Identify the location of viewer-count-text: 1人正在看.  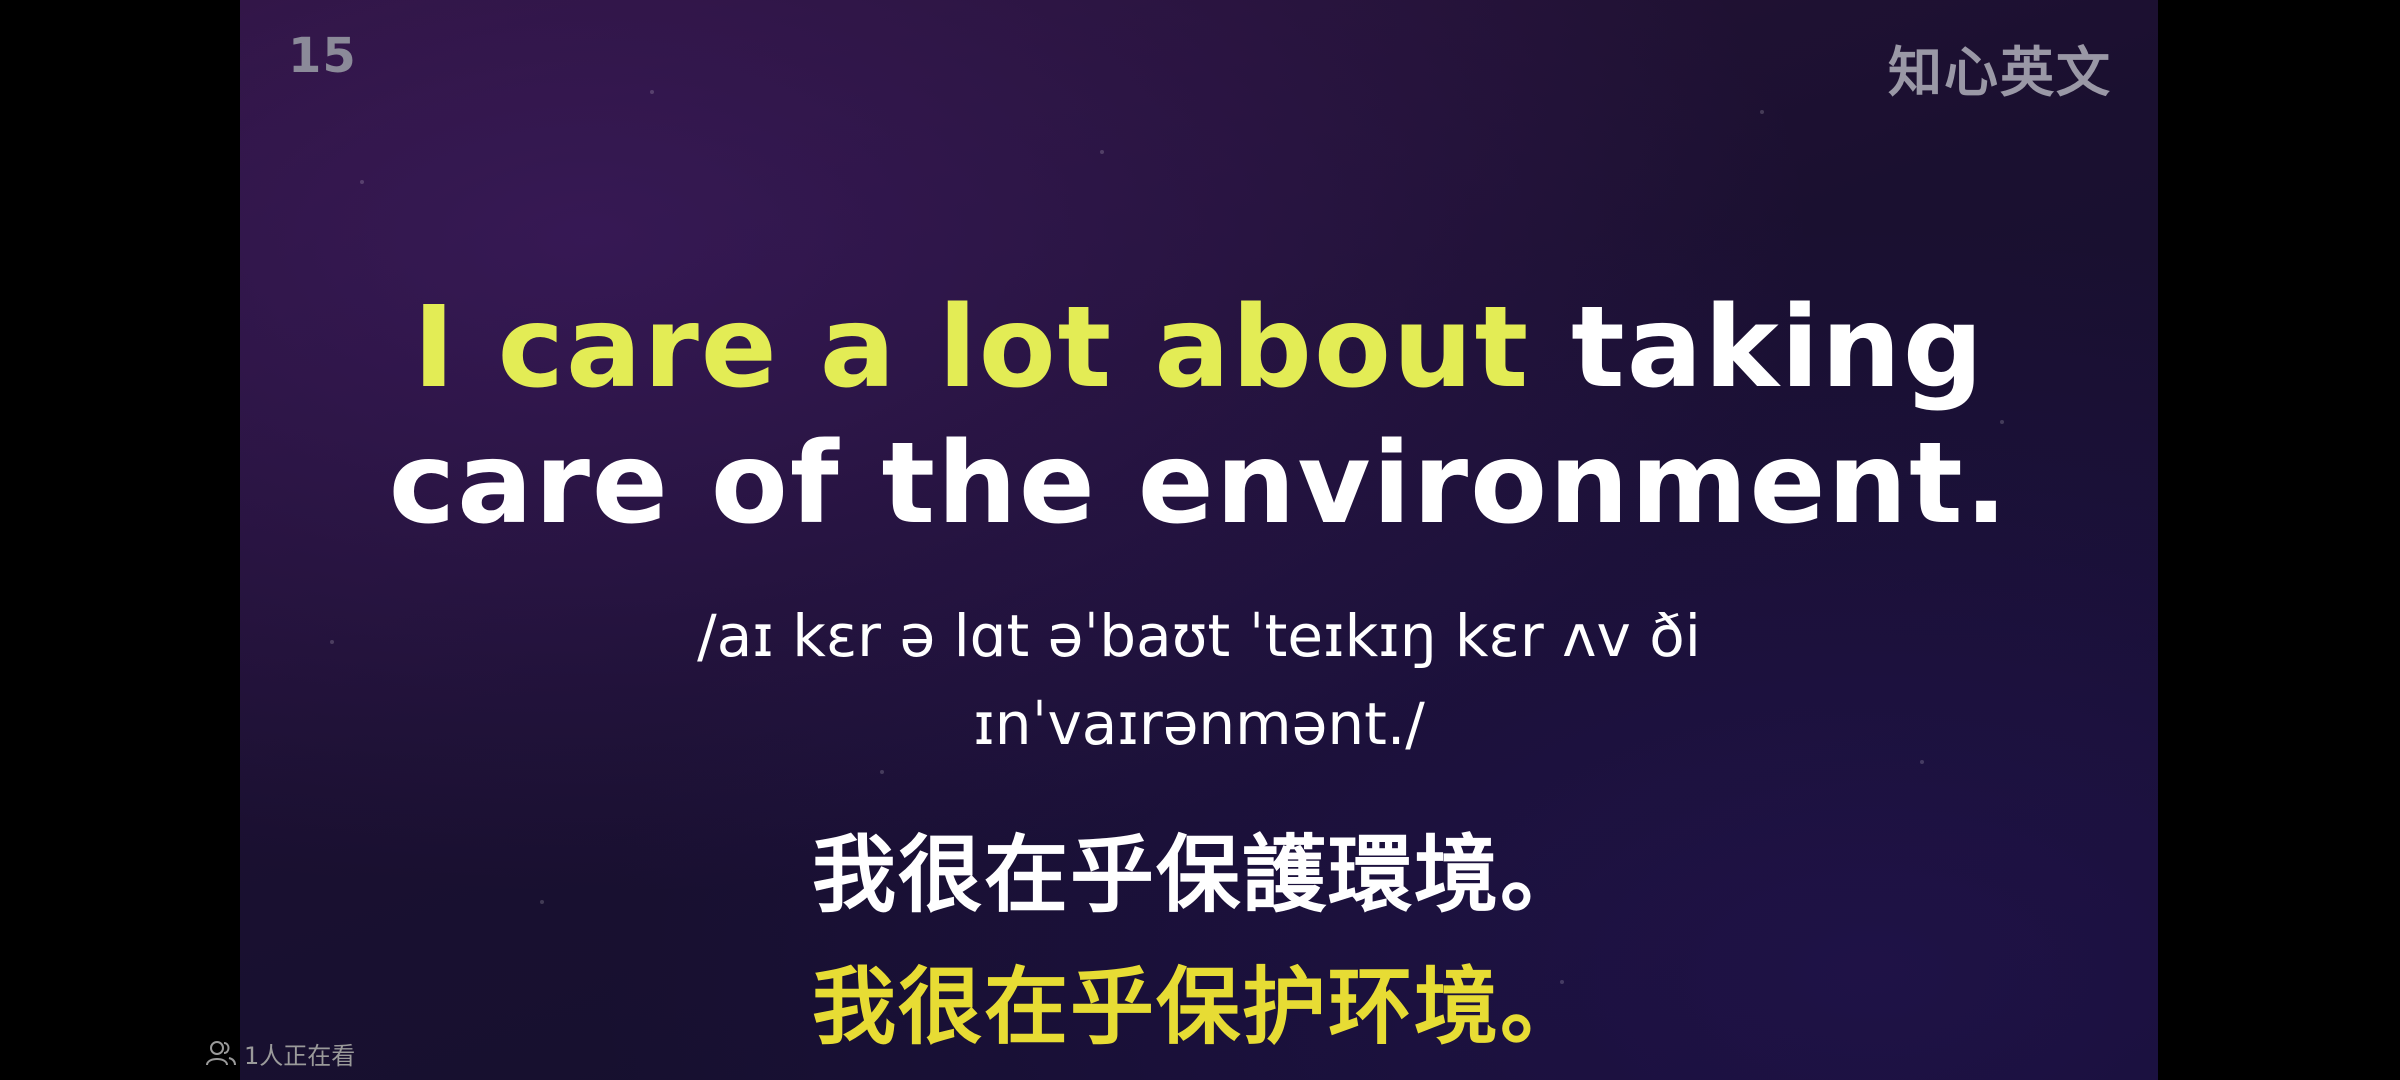
(300, 1055).